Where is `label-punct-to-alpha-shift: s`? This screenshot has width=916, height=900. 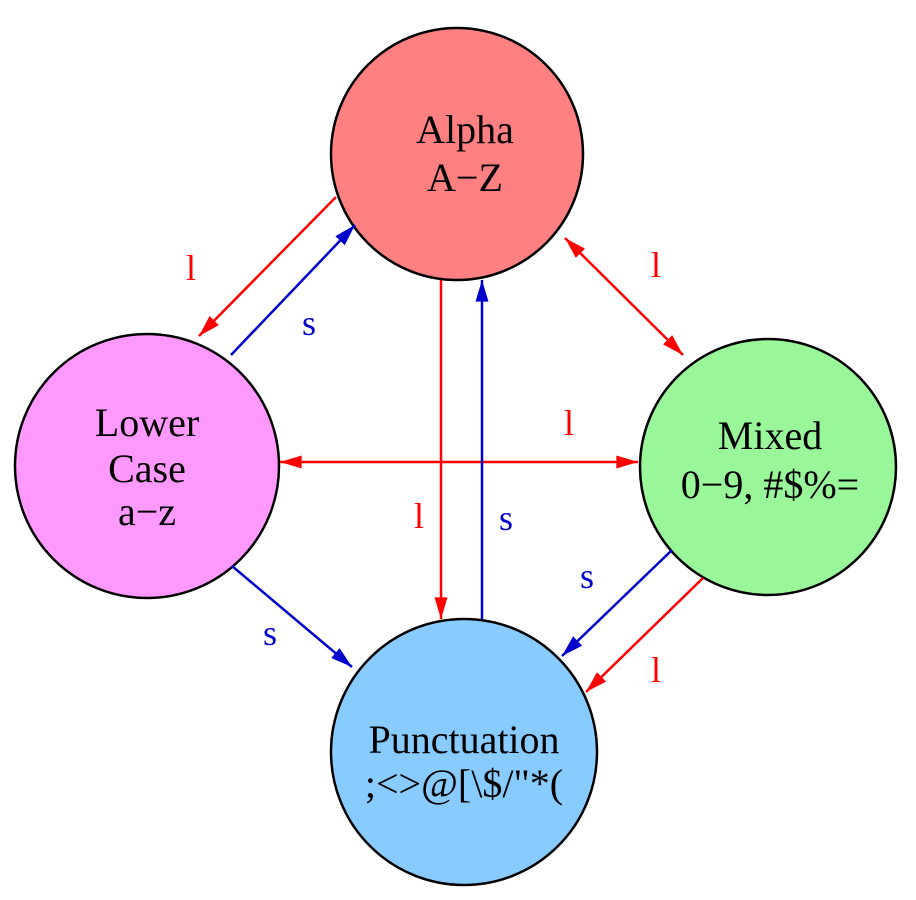
label-punct-to-alpha-shift: s is located at coordinates (506, 518).